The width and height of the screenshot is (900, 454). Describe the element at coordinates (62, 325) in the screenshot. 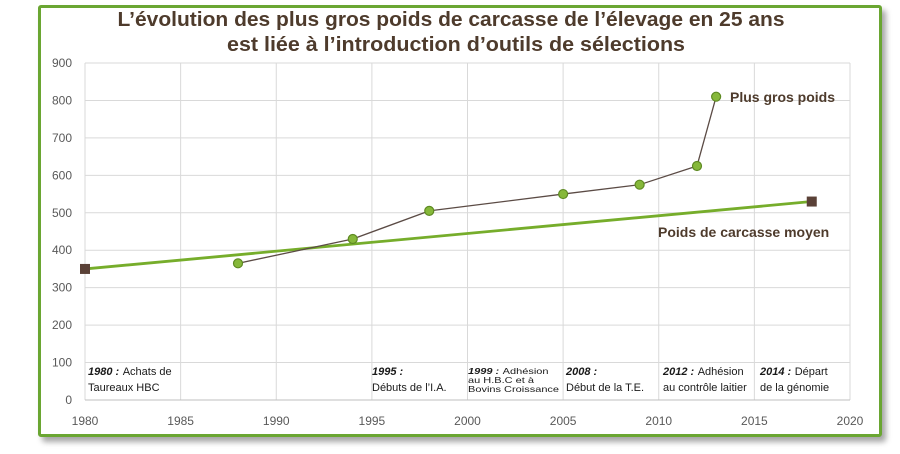

I see `y-tick-label: 200` at that location.